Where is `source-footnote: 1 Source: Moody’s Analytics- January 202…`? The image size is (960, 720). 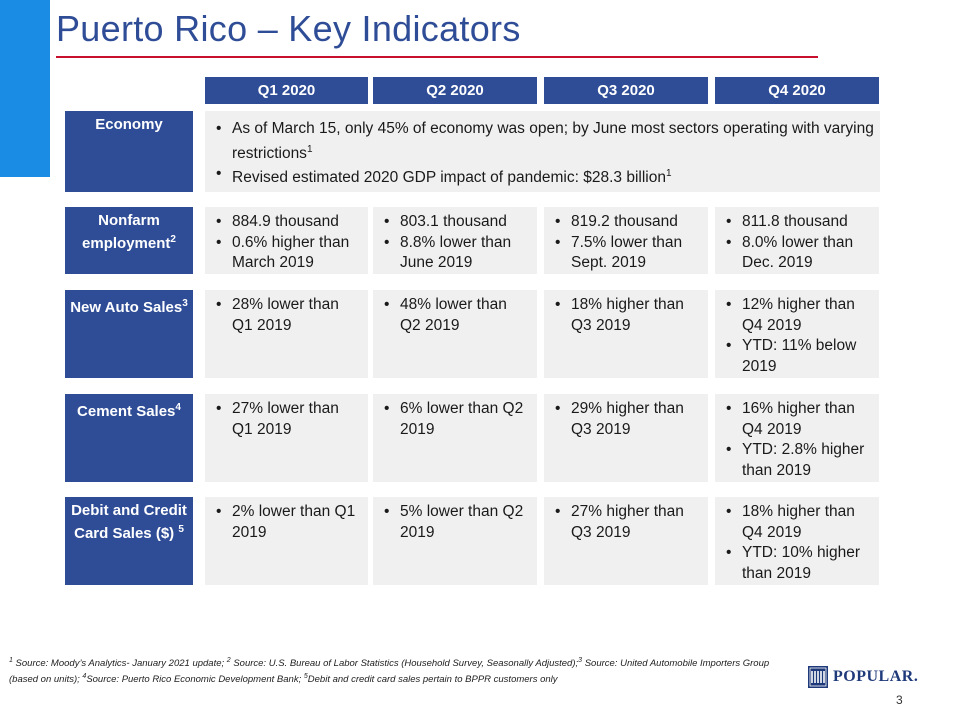
source-footnote: 1 Source: Moody’s Analytics- January 202… is located at coordinates (389, 671).